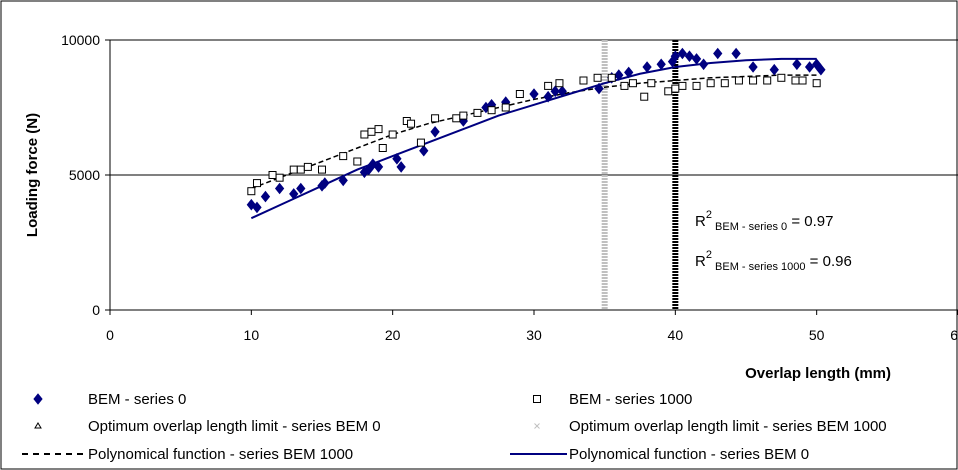 The width and height of the screenshot is (958, 470). What do you see at coordinates (534, 335) in the screenshot?
I see `x-tick-label: 30` at bounding box center [534, 335].